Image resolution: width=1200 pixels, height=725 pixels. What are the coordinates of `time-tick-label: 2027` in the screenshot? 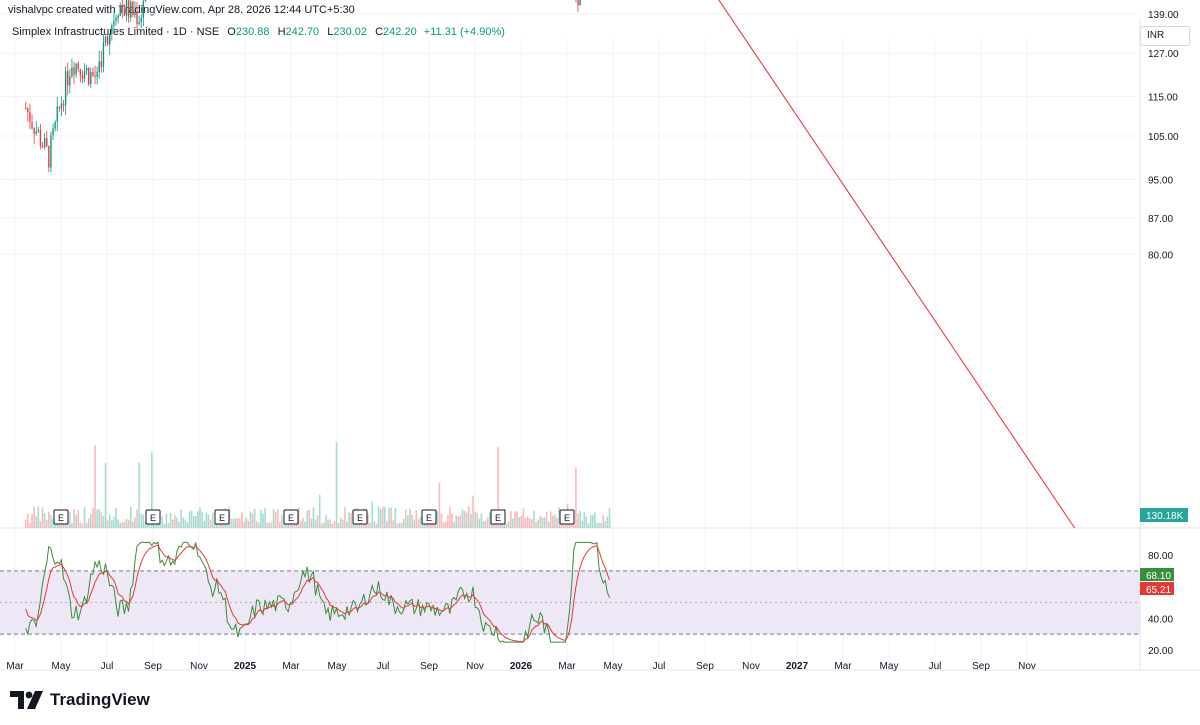 It's located at (797, 666).